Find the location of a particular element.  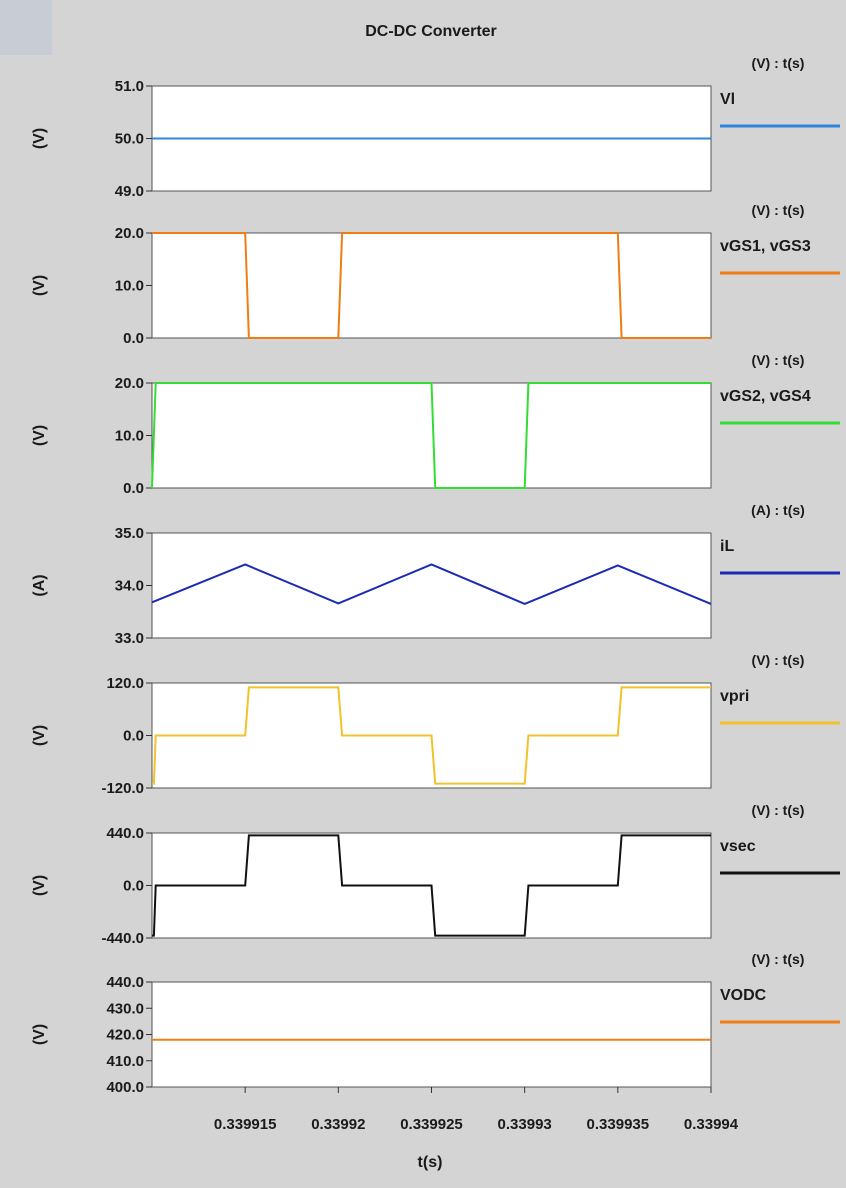

plot-panel-4: 33.0 34.0 35.0 (A) (A) : t(s) iL is located at coordinates (435, 574).